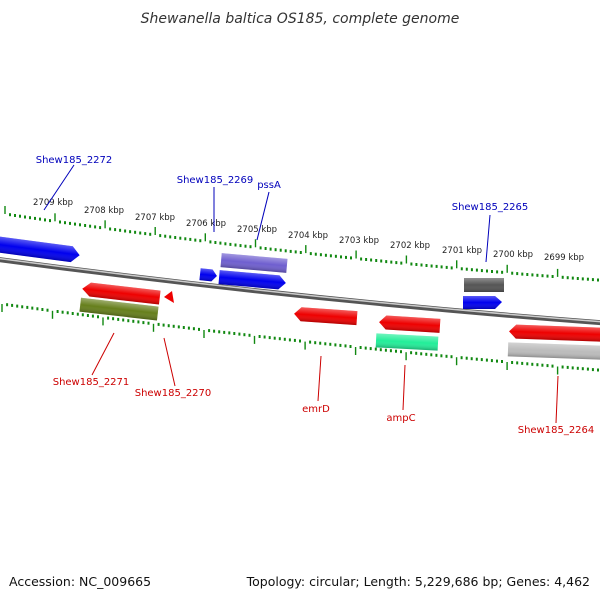 The height and width of the screenshot is (600, 600). I want to click on scale-label: 2706 kbp, so click(206, 224).